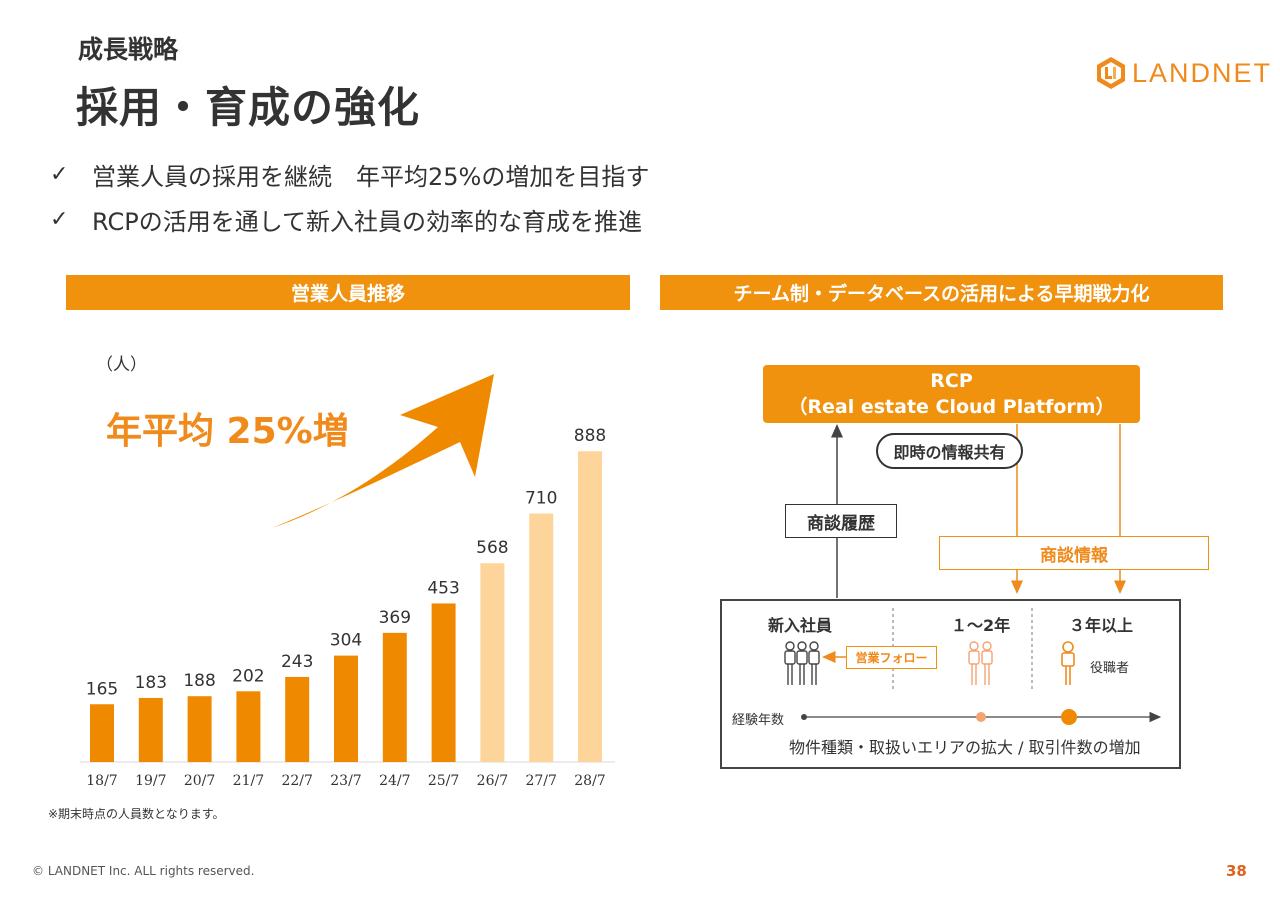  What do you see at coordinates (981, 625) in the screenshot?
I see `one-two-year-label: １～2年` at bounding box center [981, 625].